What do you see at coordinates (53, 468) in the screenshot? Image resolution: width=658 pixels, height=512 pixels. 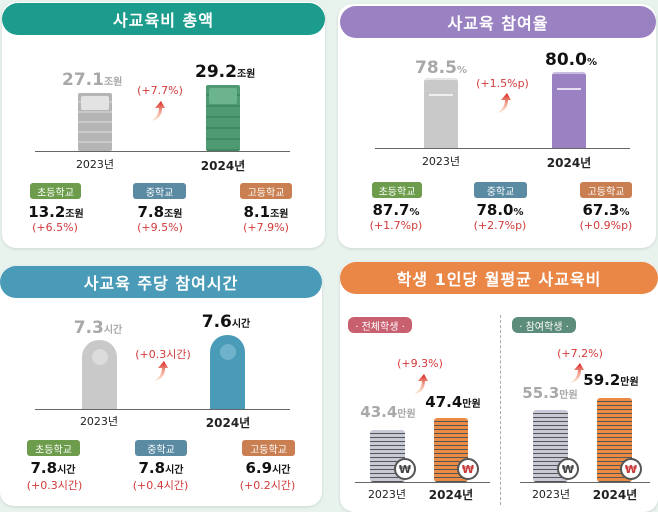 I see `elementary-value: 7.8시간` at bounding box center [53, 468].